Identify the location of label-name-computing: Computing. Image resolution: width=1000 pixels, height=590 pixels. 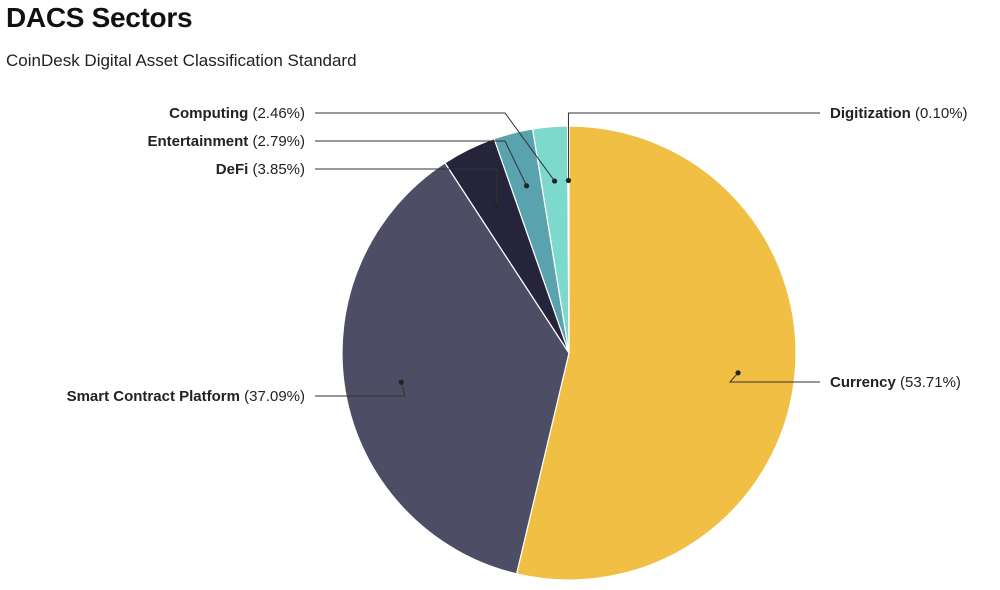
(210, 113).